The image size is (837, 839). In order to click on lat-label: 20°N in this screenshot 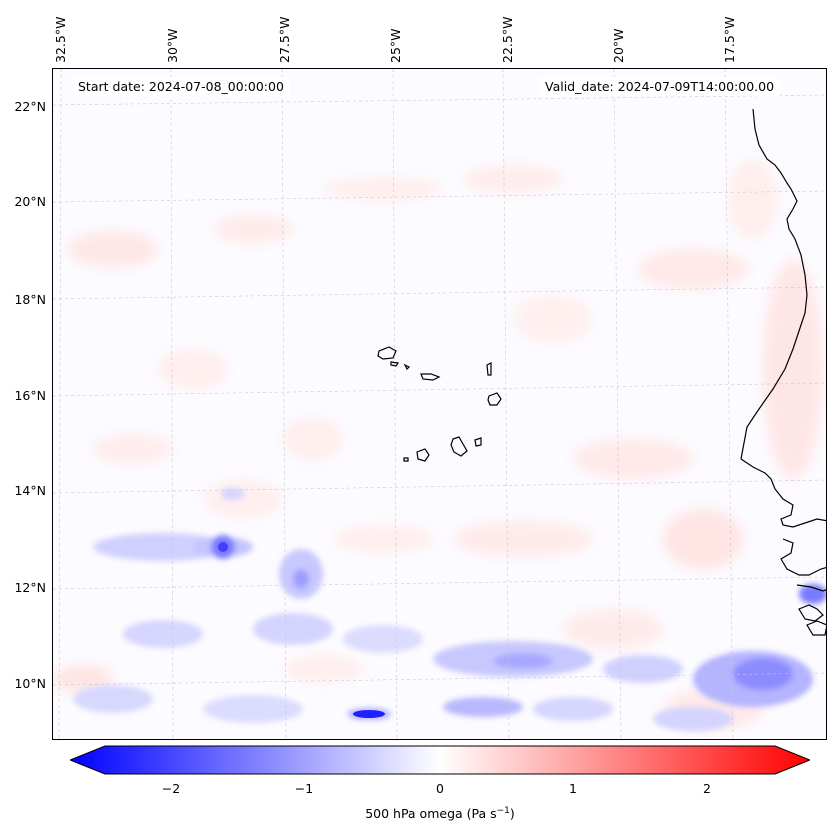, I will do `click(30, 201)`.